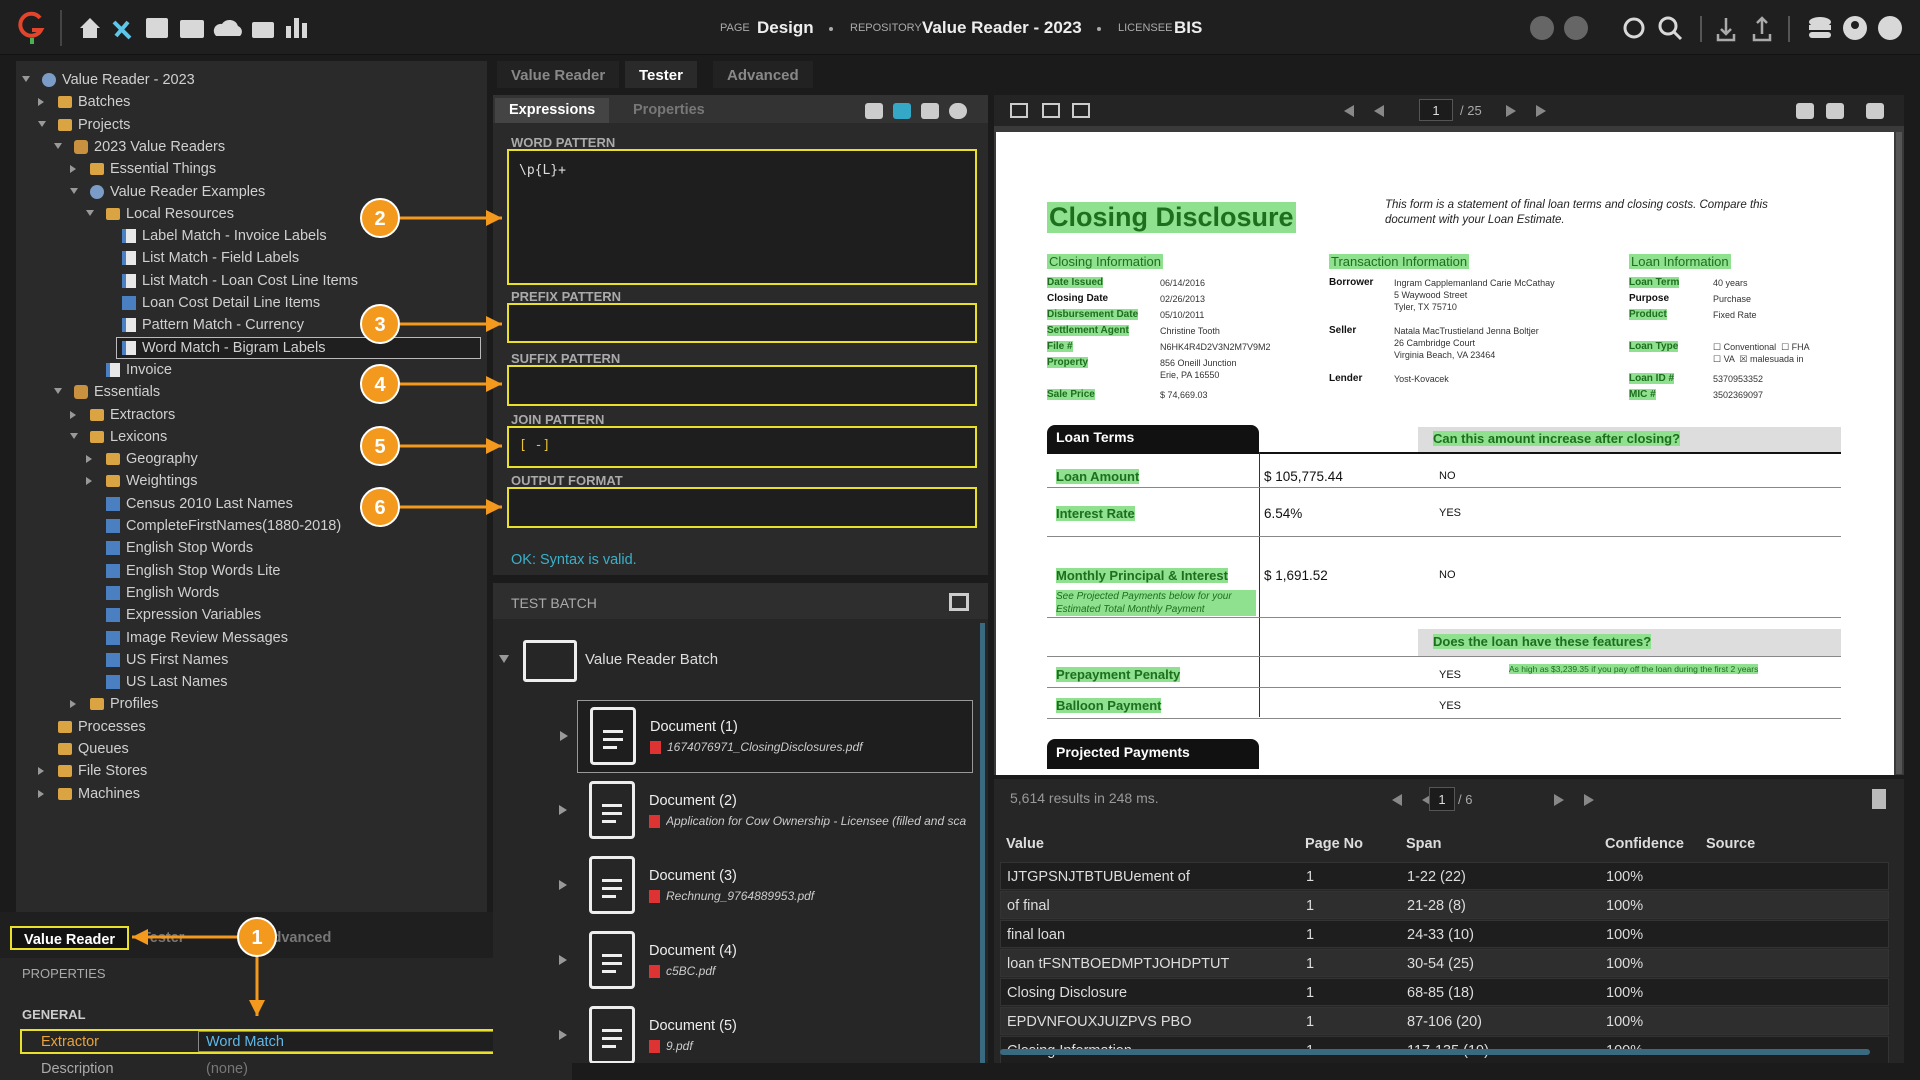 Image resolution: width=1920 pixels, height=1080 pixels. I want to click on property-value: (none), so click(227, 1069).